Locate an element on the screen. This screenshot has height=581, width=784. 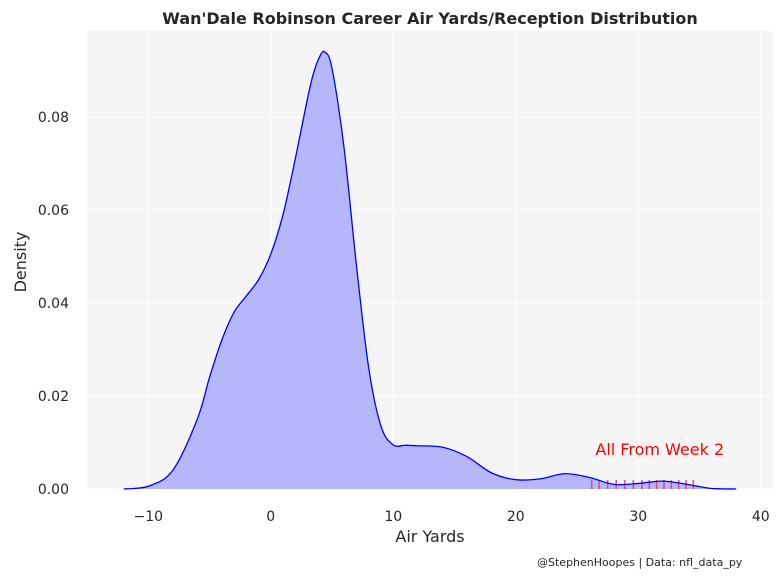
rug-marks is located at coordinates (642, 484).